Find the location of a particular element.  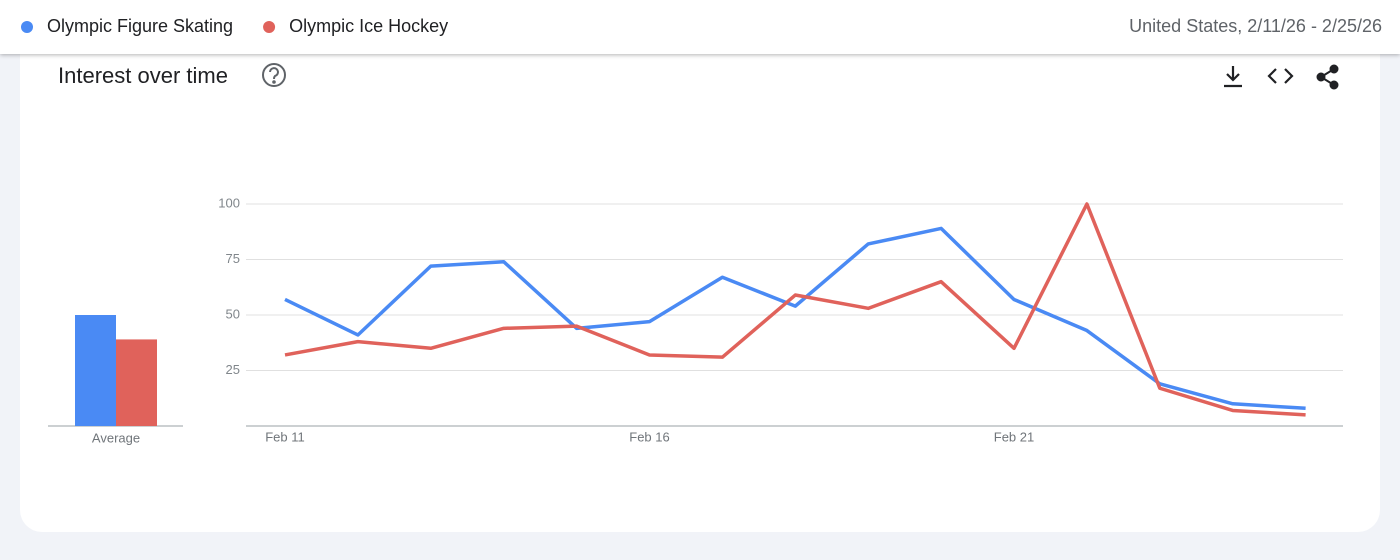

y-tick-label: 25 is located at coordinates (233, 369).